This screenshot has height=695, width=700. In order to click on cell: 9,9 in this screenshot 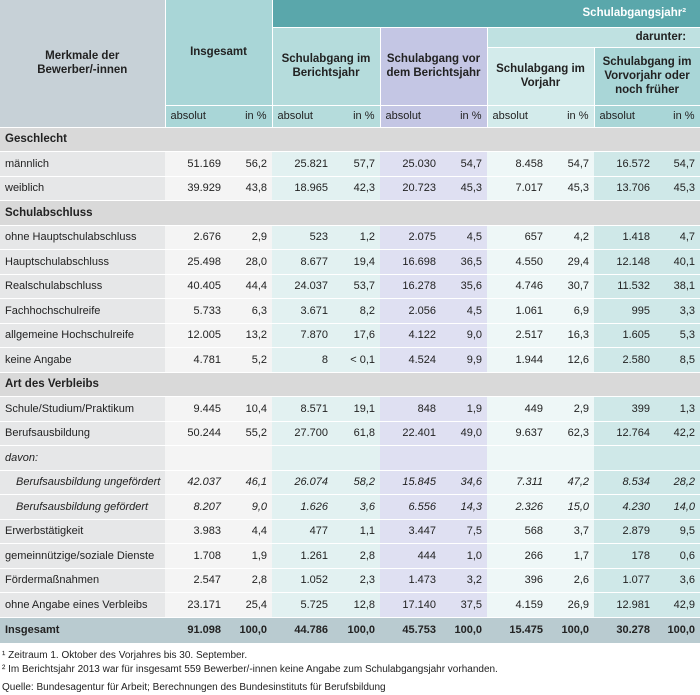, I will do `click(465, 360)`.